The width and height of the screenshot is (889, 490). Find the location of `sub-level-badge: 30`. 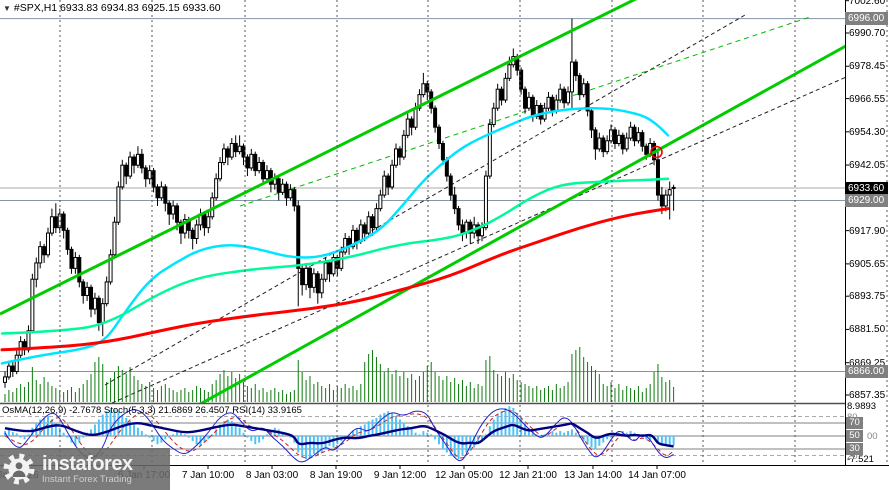

sub-level-badge: 30 is located at coordinates (854, 449).